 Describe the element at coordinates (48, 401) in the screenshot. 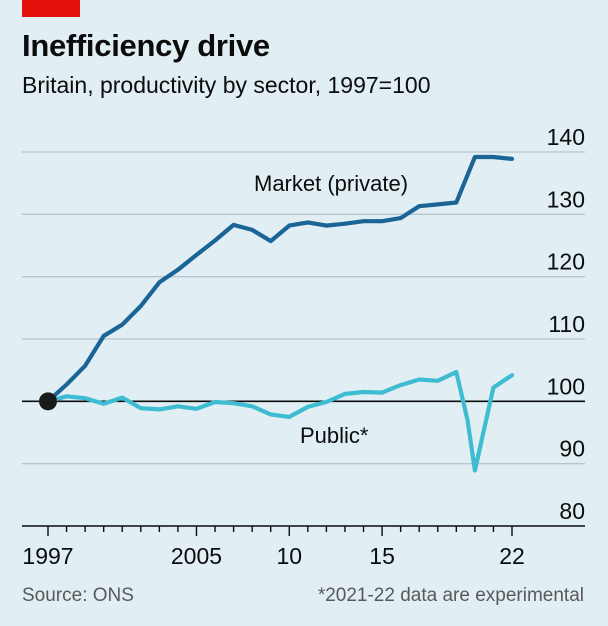

I see `base-year-marker` at that location.